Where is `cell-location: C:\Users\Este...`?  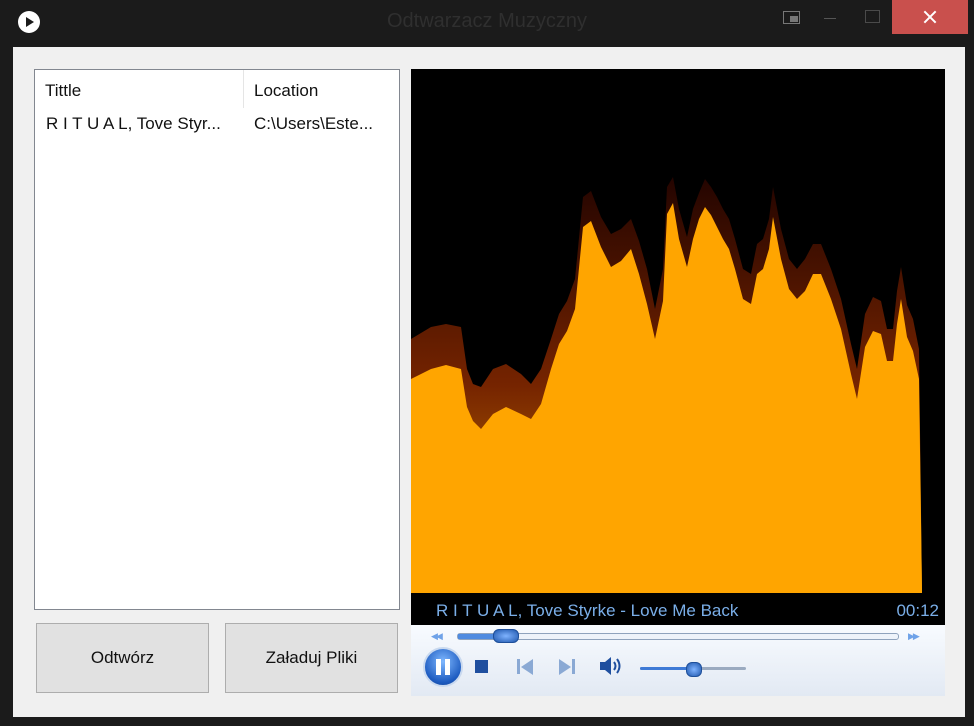
cell-location: C:\Users\Este... is located at coordinates (314, 123).